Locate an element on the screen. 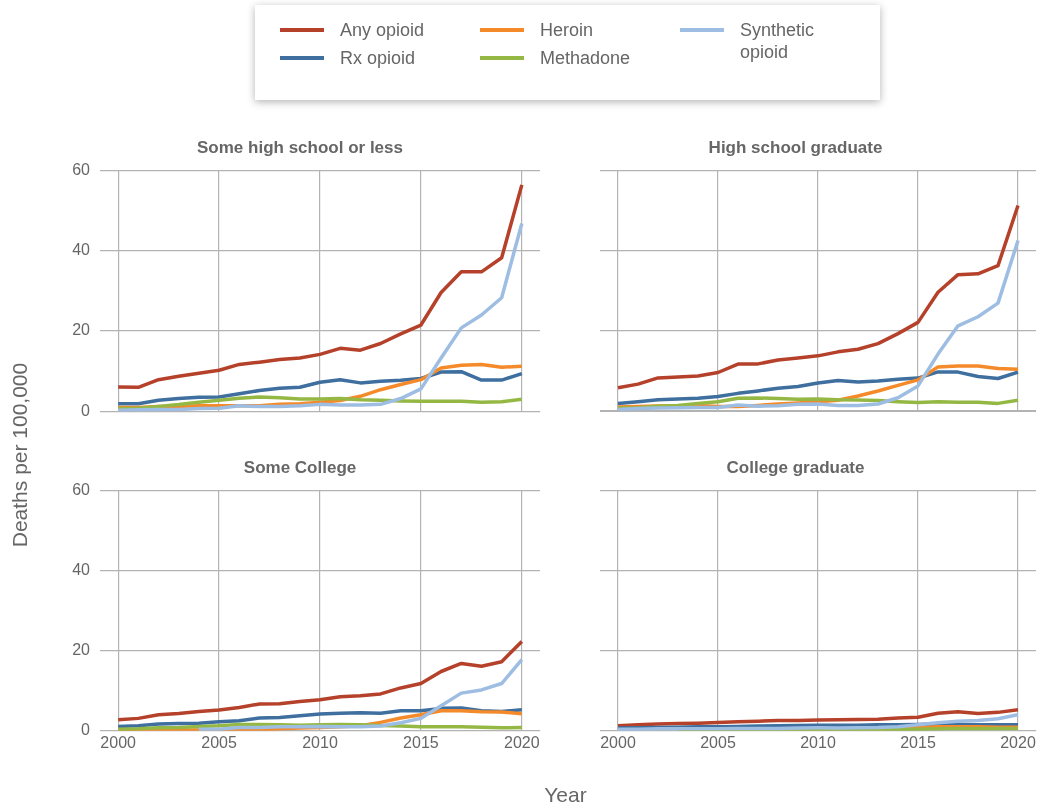 The width and height of the screenshot is (1051, 812). chart-title: Some College is located at coordinates (300, 467).